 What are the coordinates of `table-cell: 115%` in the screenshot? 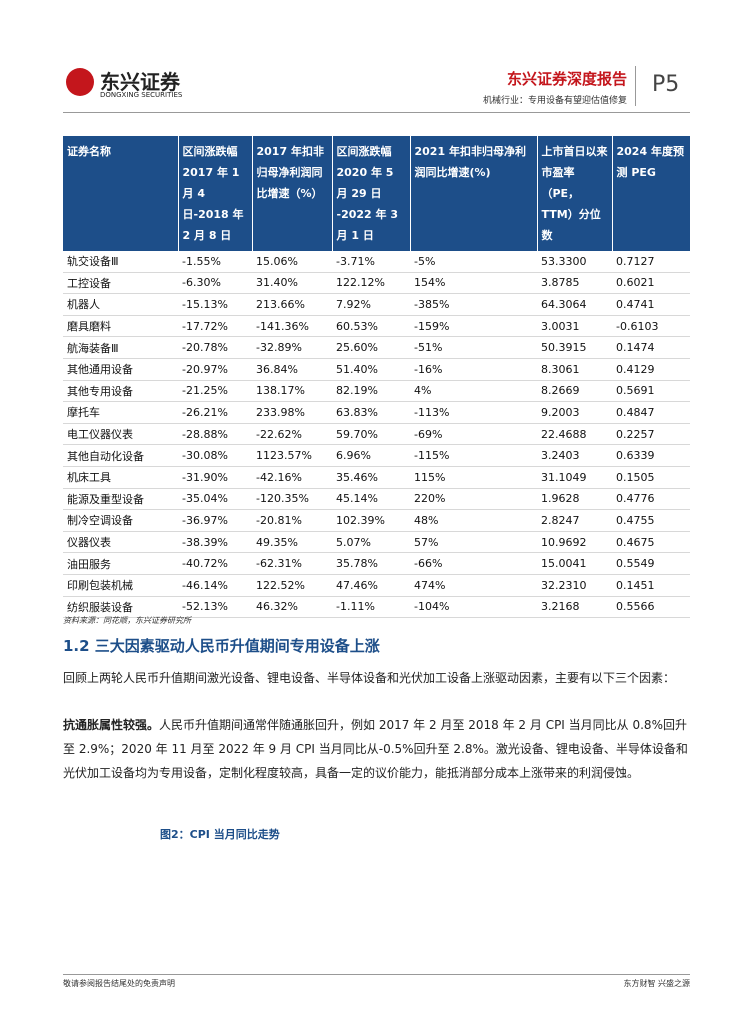 It's located at (473, 477).